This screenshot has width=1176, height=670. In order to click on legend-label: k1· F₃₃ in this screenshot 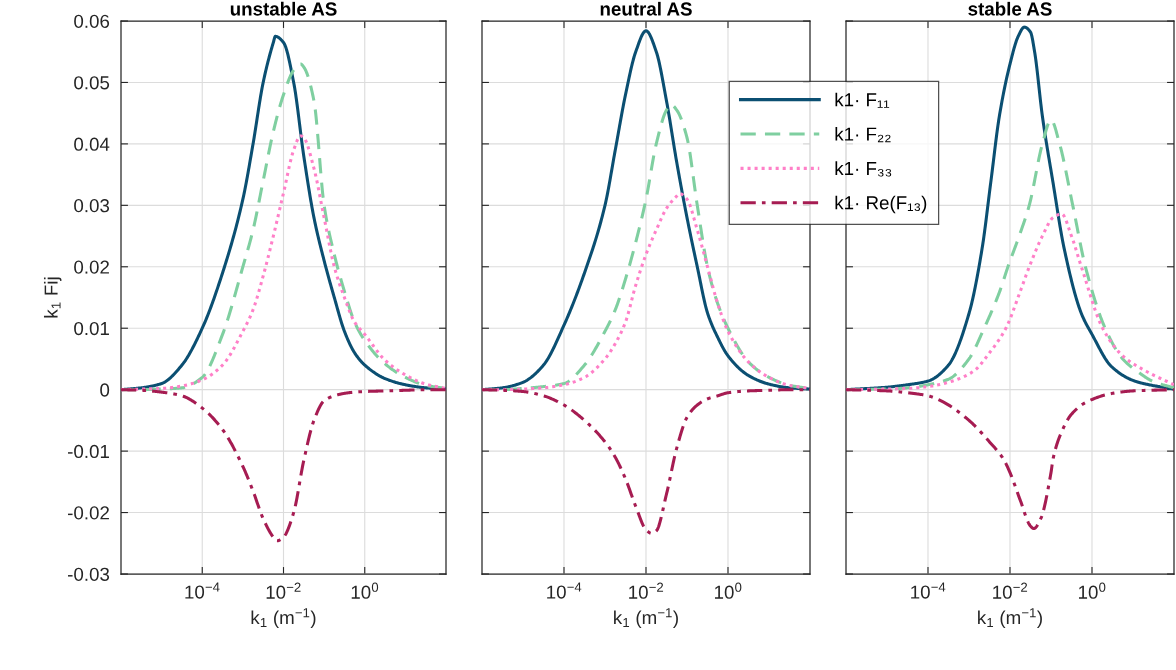, I will do `click(863, 169)`.